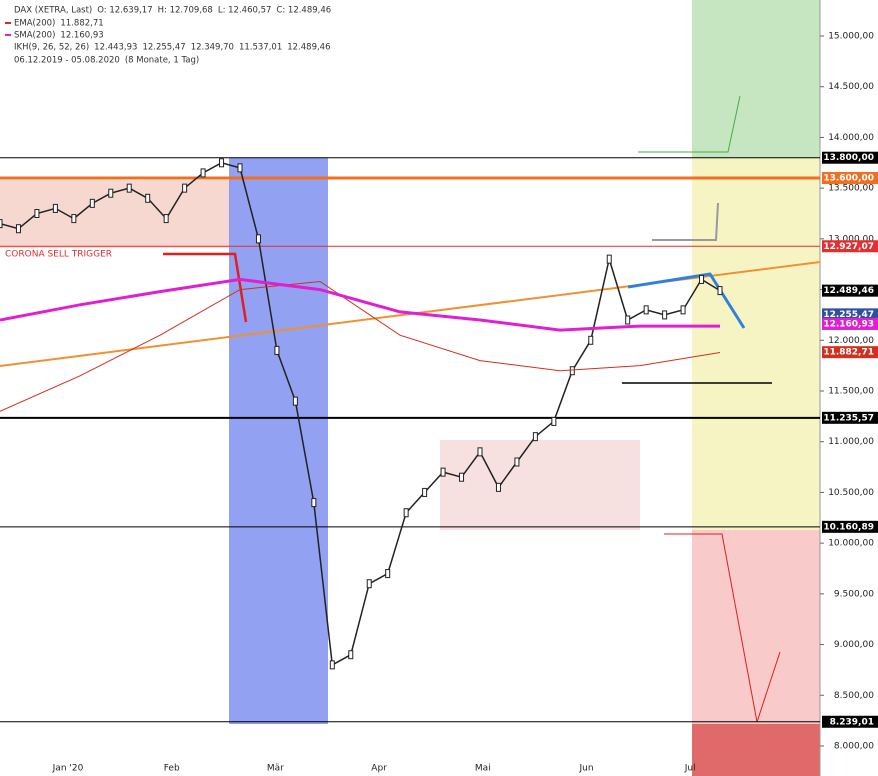  Describe the element at coordinates (115, 48) in the screenshot. I see `legend-text: 12.443,93` at that location.